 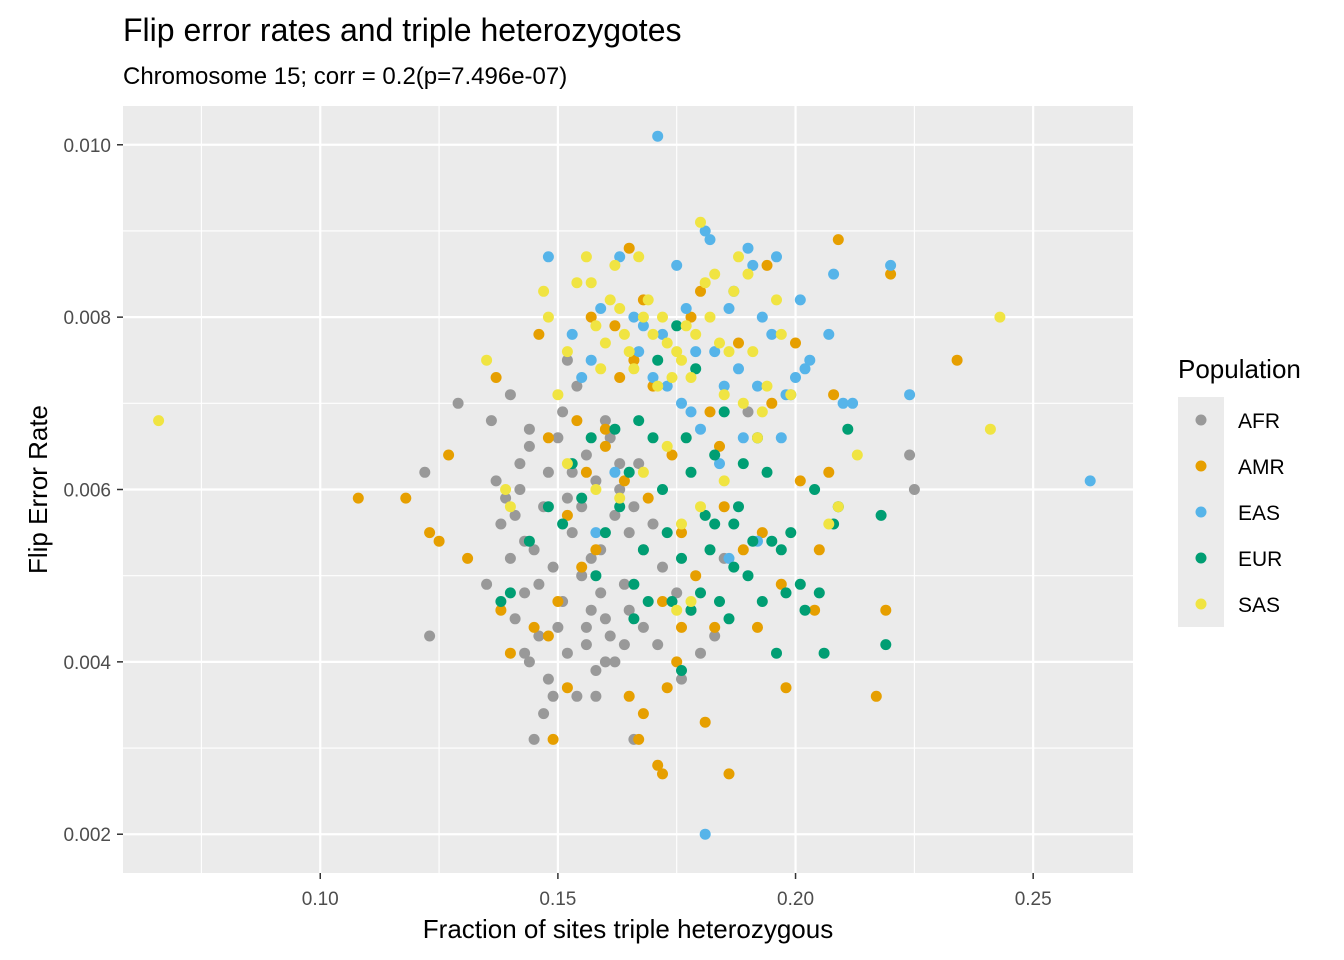 What do you see at coordinates (87, 835) in the screenshot?
I see `y-tick-label: 0.002` at bounding box center [87, 835].